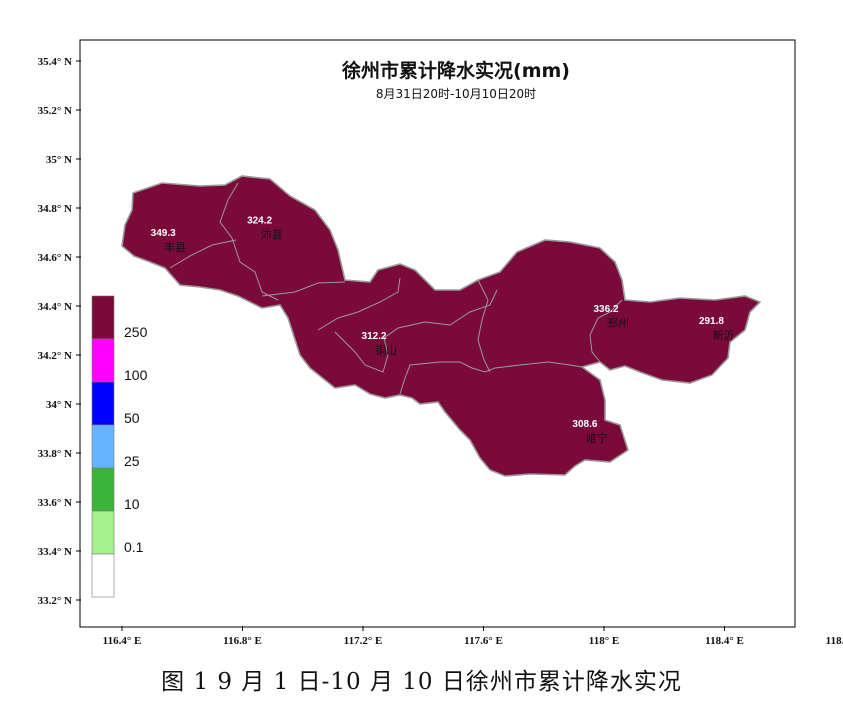  Describe the element at coordinates (119, 446) in the screenshot. I see `legend: 250 100 50 25 10 0.1` at that location.